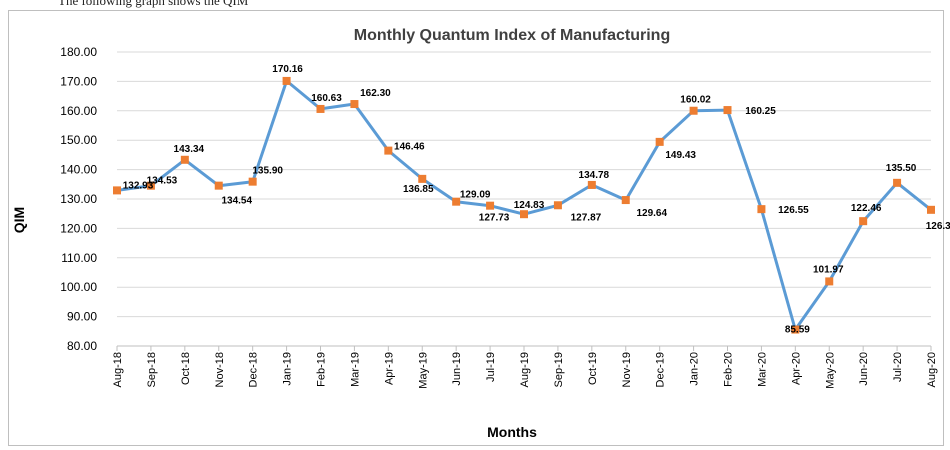  What do you see at coordinates (153, 4) in the screenshot?
I see `page-caption: The following graph shows the QIM` at bounding box center [153, 4].